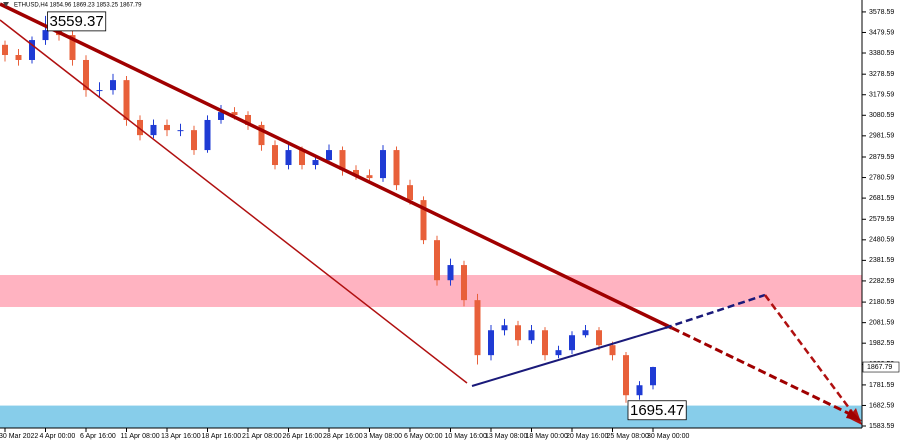 This screenshot has height=442, width=900. Describe the element at coordinates (881, 177) in the screenshot. I see `y-tick-label: 2780.59` at that location.